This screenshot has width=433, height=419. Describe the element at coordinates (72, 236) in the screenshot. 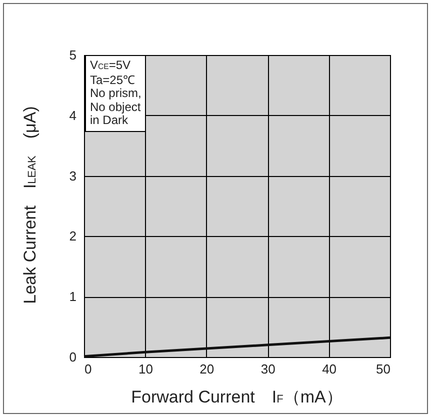

I see `y-tick-label: 2` at that location.